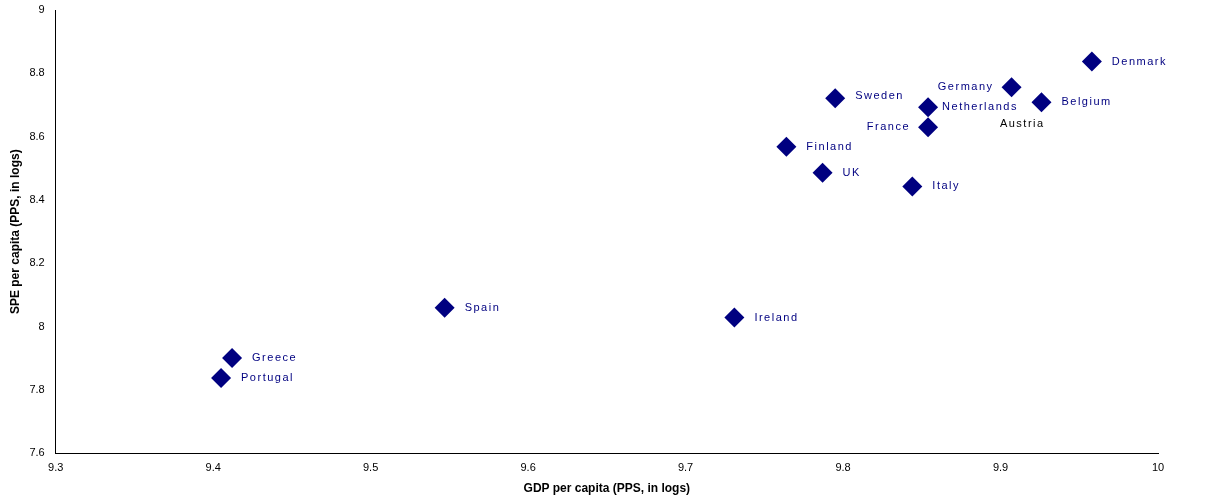 This screenshot has width=1228, height=502. I want to click on series-label: Spain, so click(482, 306).